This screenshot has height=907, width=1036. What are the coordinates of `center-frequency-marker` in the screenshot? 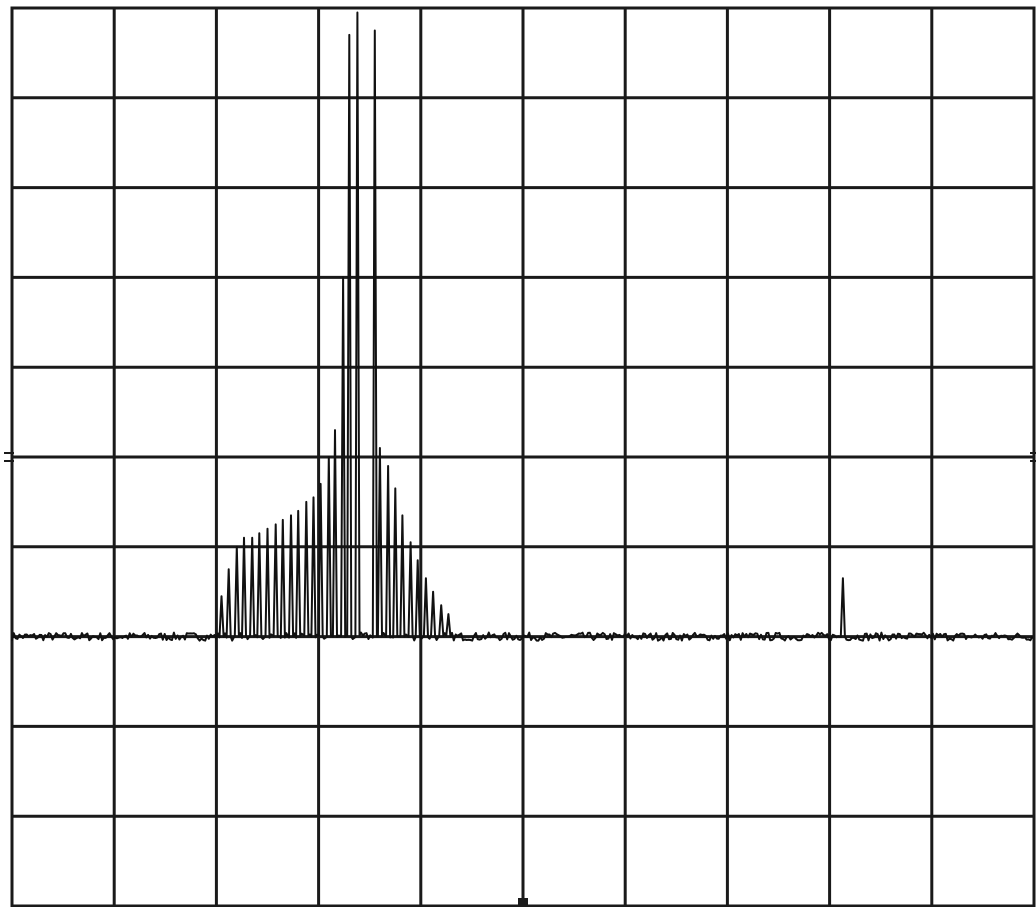 It's located at (523, 902).